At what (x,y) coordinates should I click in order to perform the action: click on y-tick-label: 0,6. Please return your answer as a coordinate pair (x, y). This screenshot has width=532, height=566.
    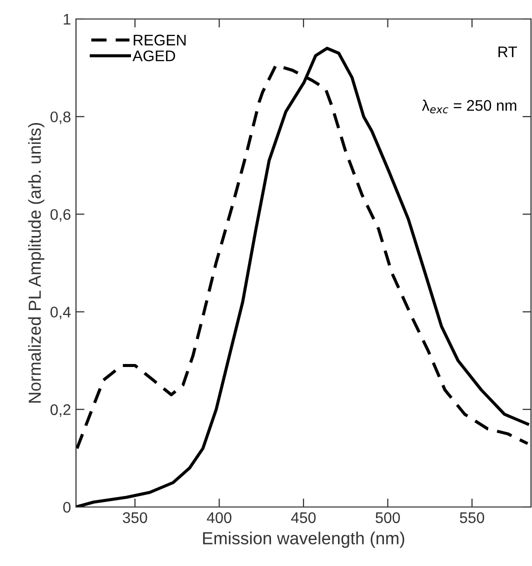
    Looking at the image, I should click on (60, 215).